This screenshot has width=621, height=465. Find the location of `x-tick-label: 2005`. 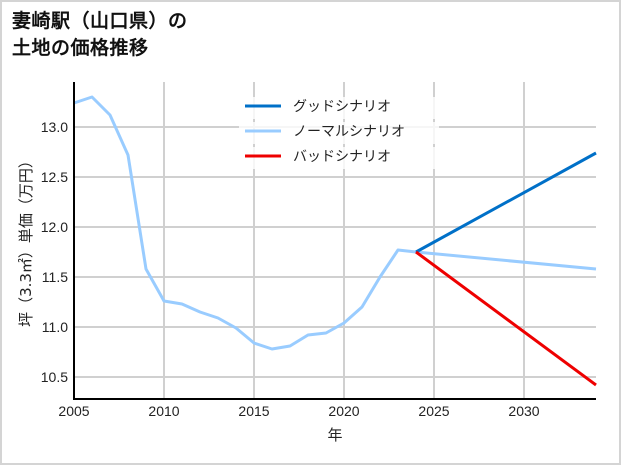

x-tick-label: 2005 is located at coordinates (73, 411).